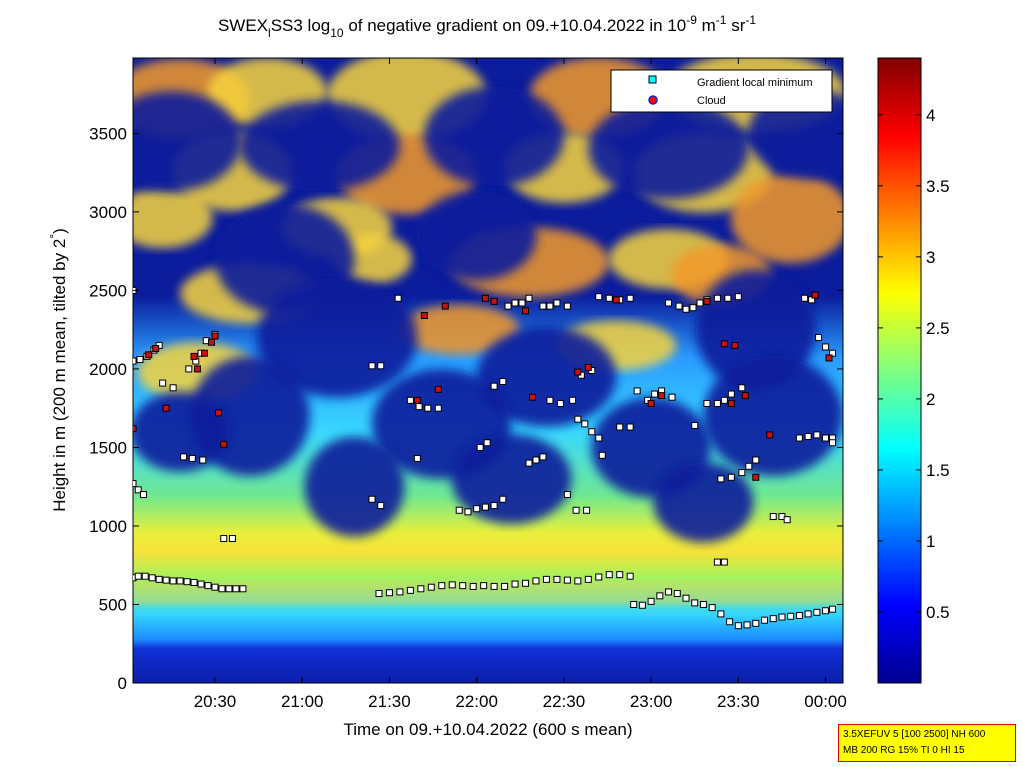  I want to click on colorbar-tick-label: 3, so click(930, 257).